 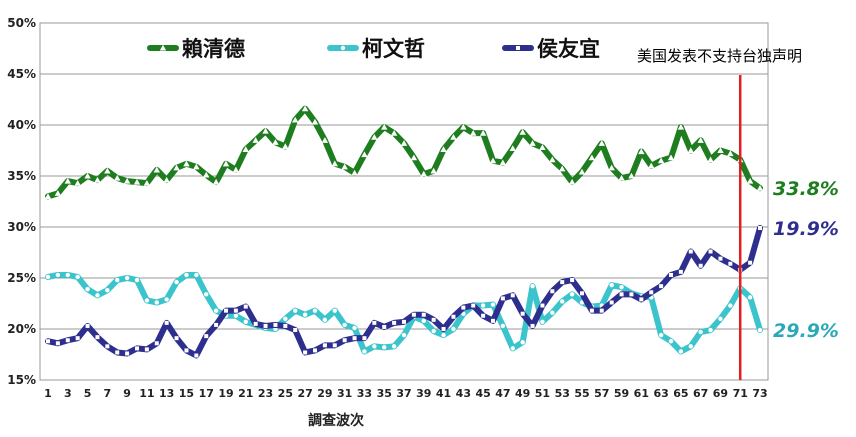 What do you see at coordinates (364, 393) in the screenshot?
I see `x-tick-label: 33` at bounding box center [364, 393].